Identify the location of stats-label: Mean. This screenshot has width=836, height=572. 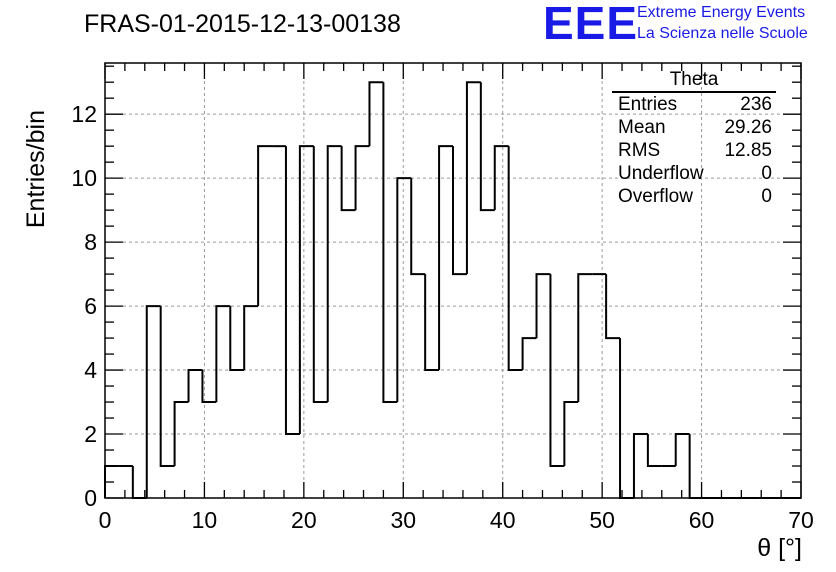
(642, 127).